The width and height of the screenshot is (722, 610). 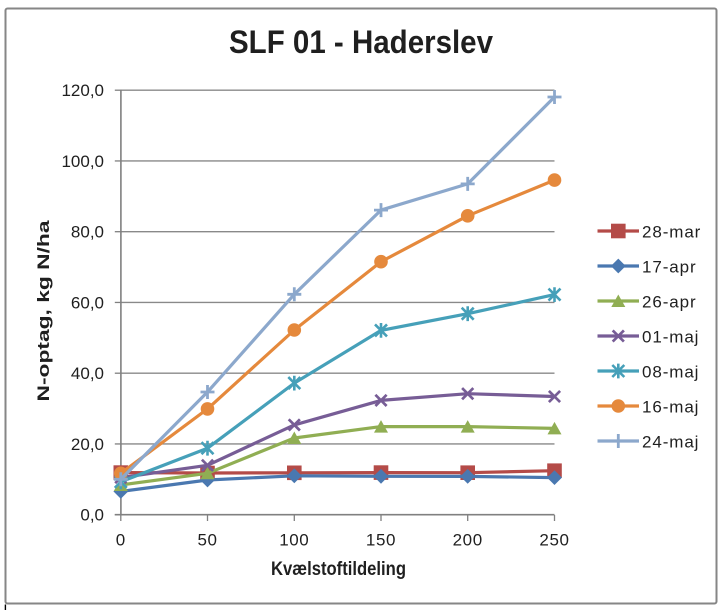 What do you see at coordinates (670, 337) in the screenshot?
I see `svg-text: 01-maj` at bounding box center [670, 337].